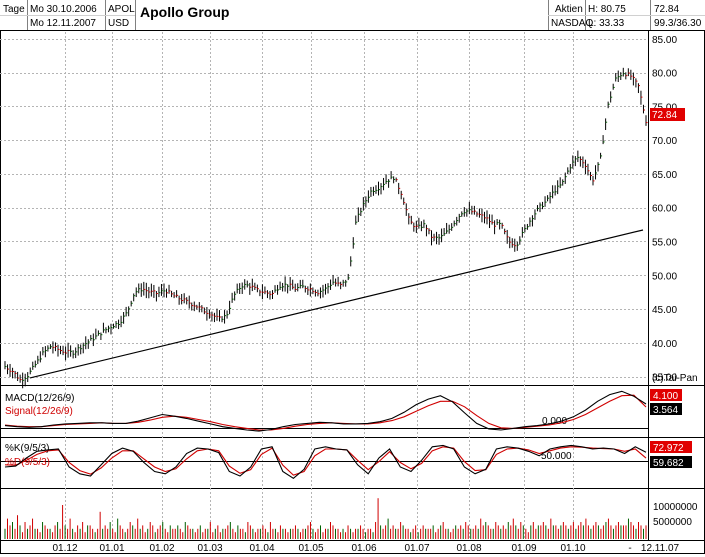 This screenshot has width=705, height=557. Describe the element at coordinates (606, 23) in the screenshot. I see `low-value: L: 33.33` at that location.